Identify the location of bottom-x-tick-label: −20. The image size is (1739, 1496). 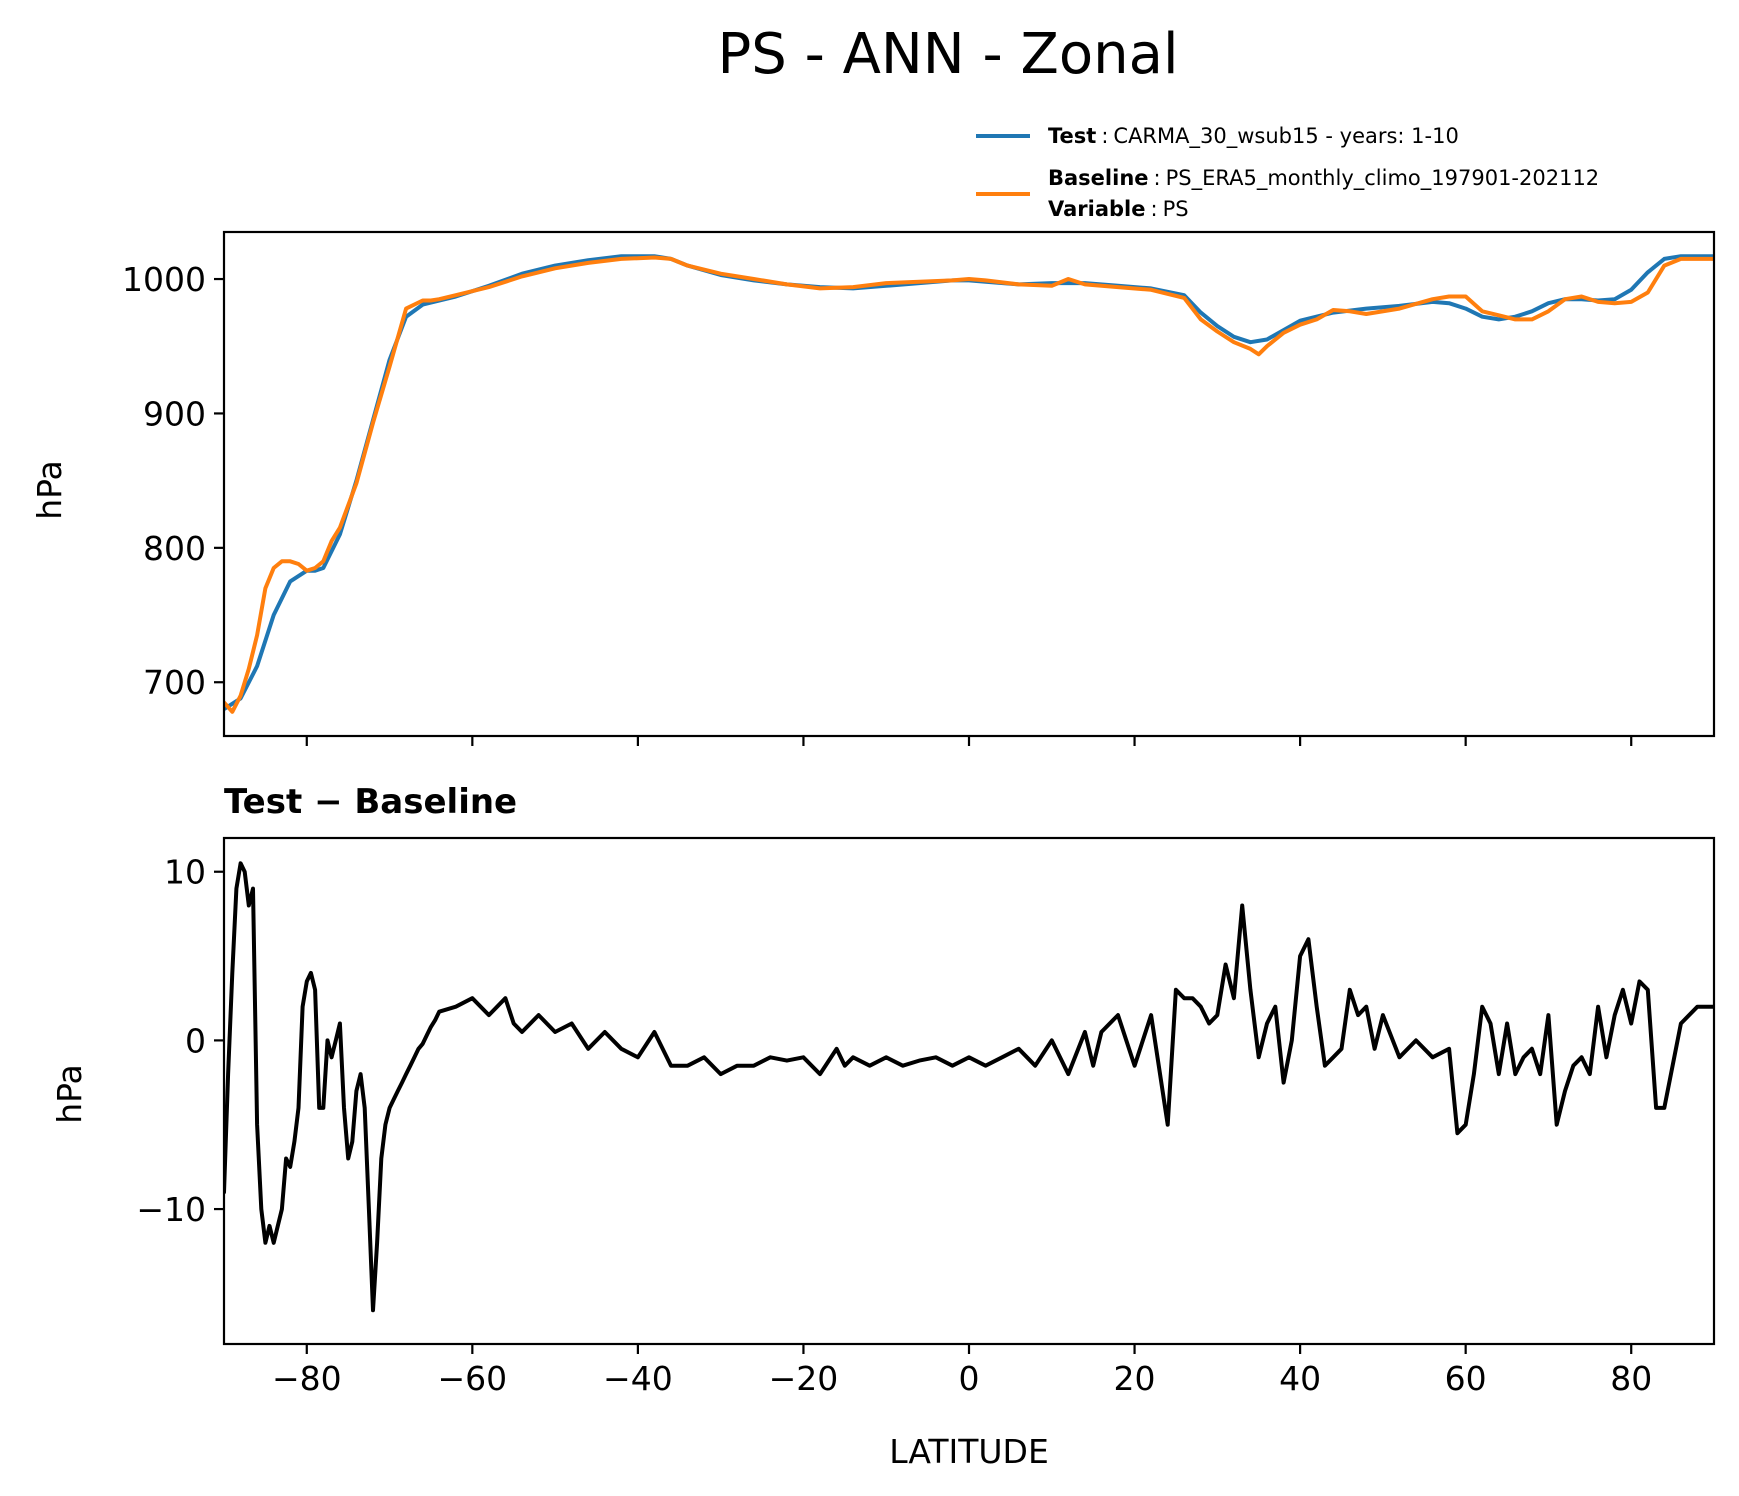
(804, 1378).